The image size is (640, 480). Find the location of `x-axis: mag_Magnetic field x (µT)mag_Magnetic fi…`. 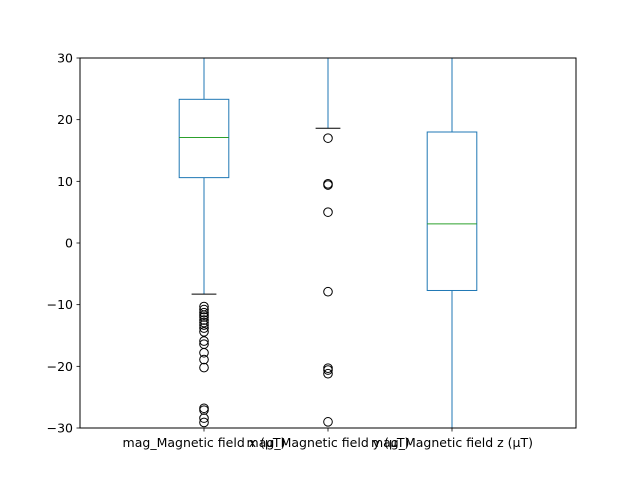

x-axis: mag_Magnetic field x (µT)mag_Magnetic fi… is located at coordinates (328, 439).